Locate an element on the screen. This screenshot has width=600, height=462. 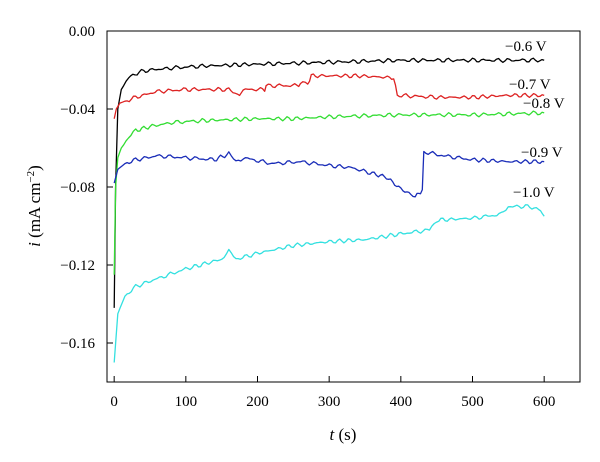
series-label: −0.9 V is located at coordinates (542, 153).